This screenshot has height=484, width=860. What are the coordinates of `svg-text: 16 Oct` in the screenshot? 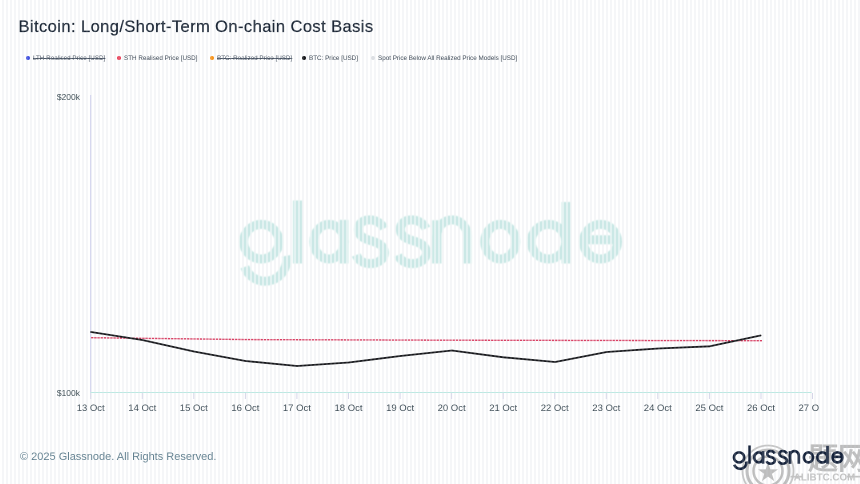 It's located at (245, 408).